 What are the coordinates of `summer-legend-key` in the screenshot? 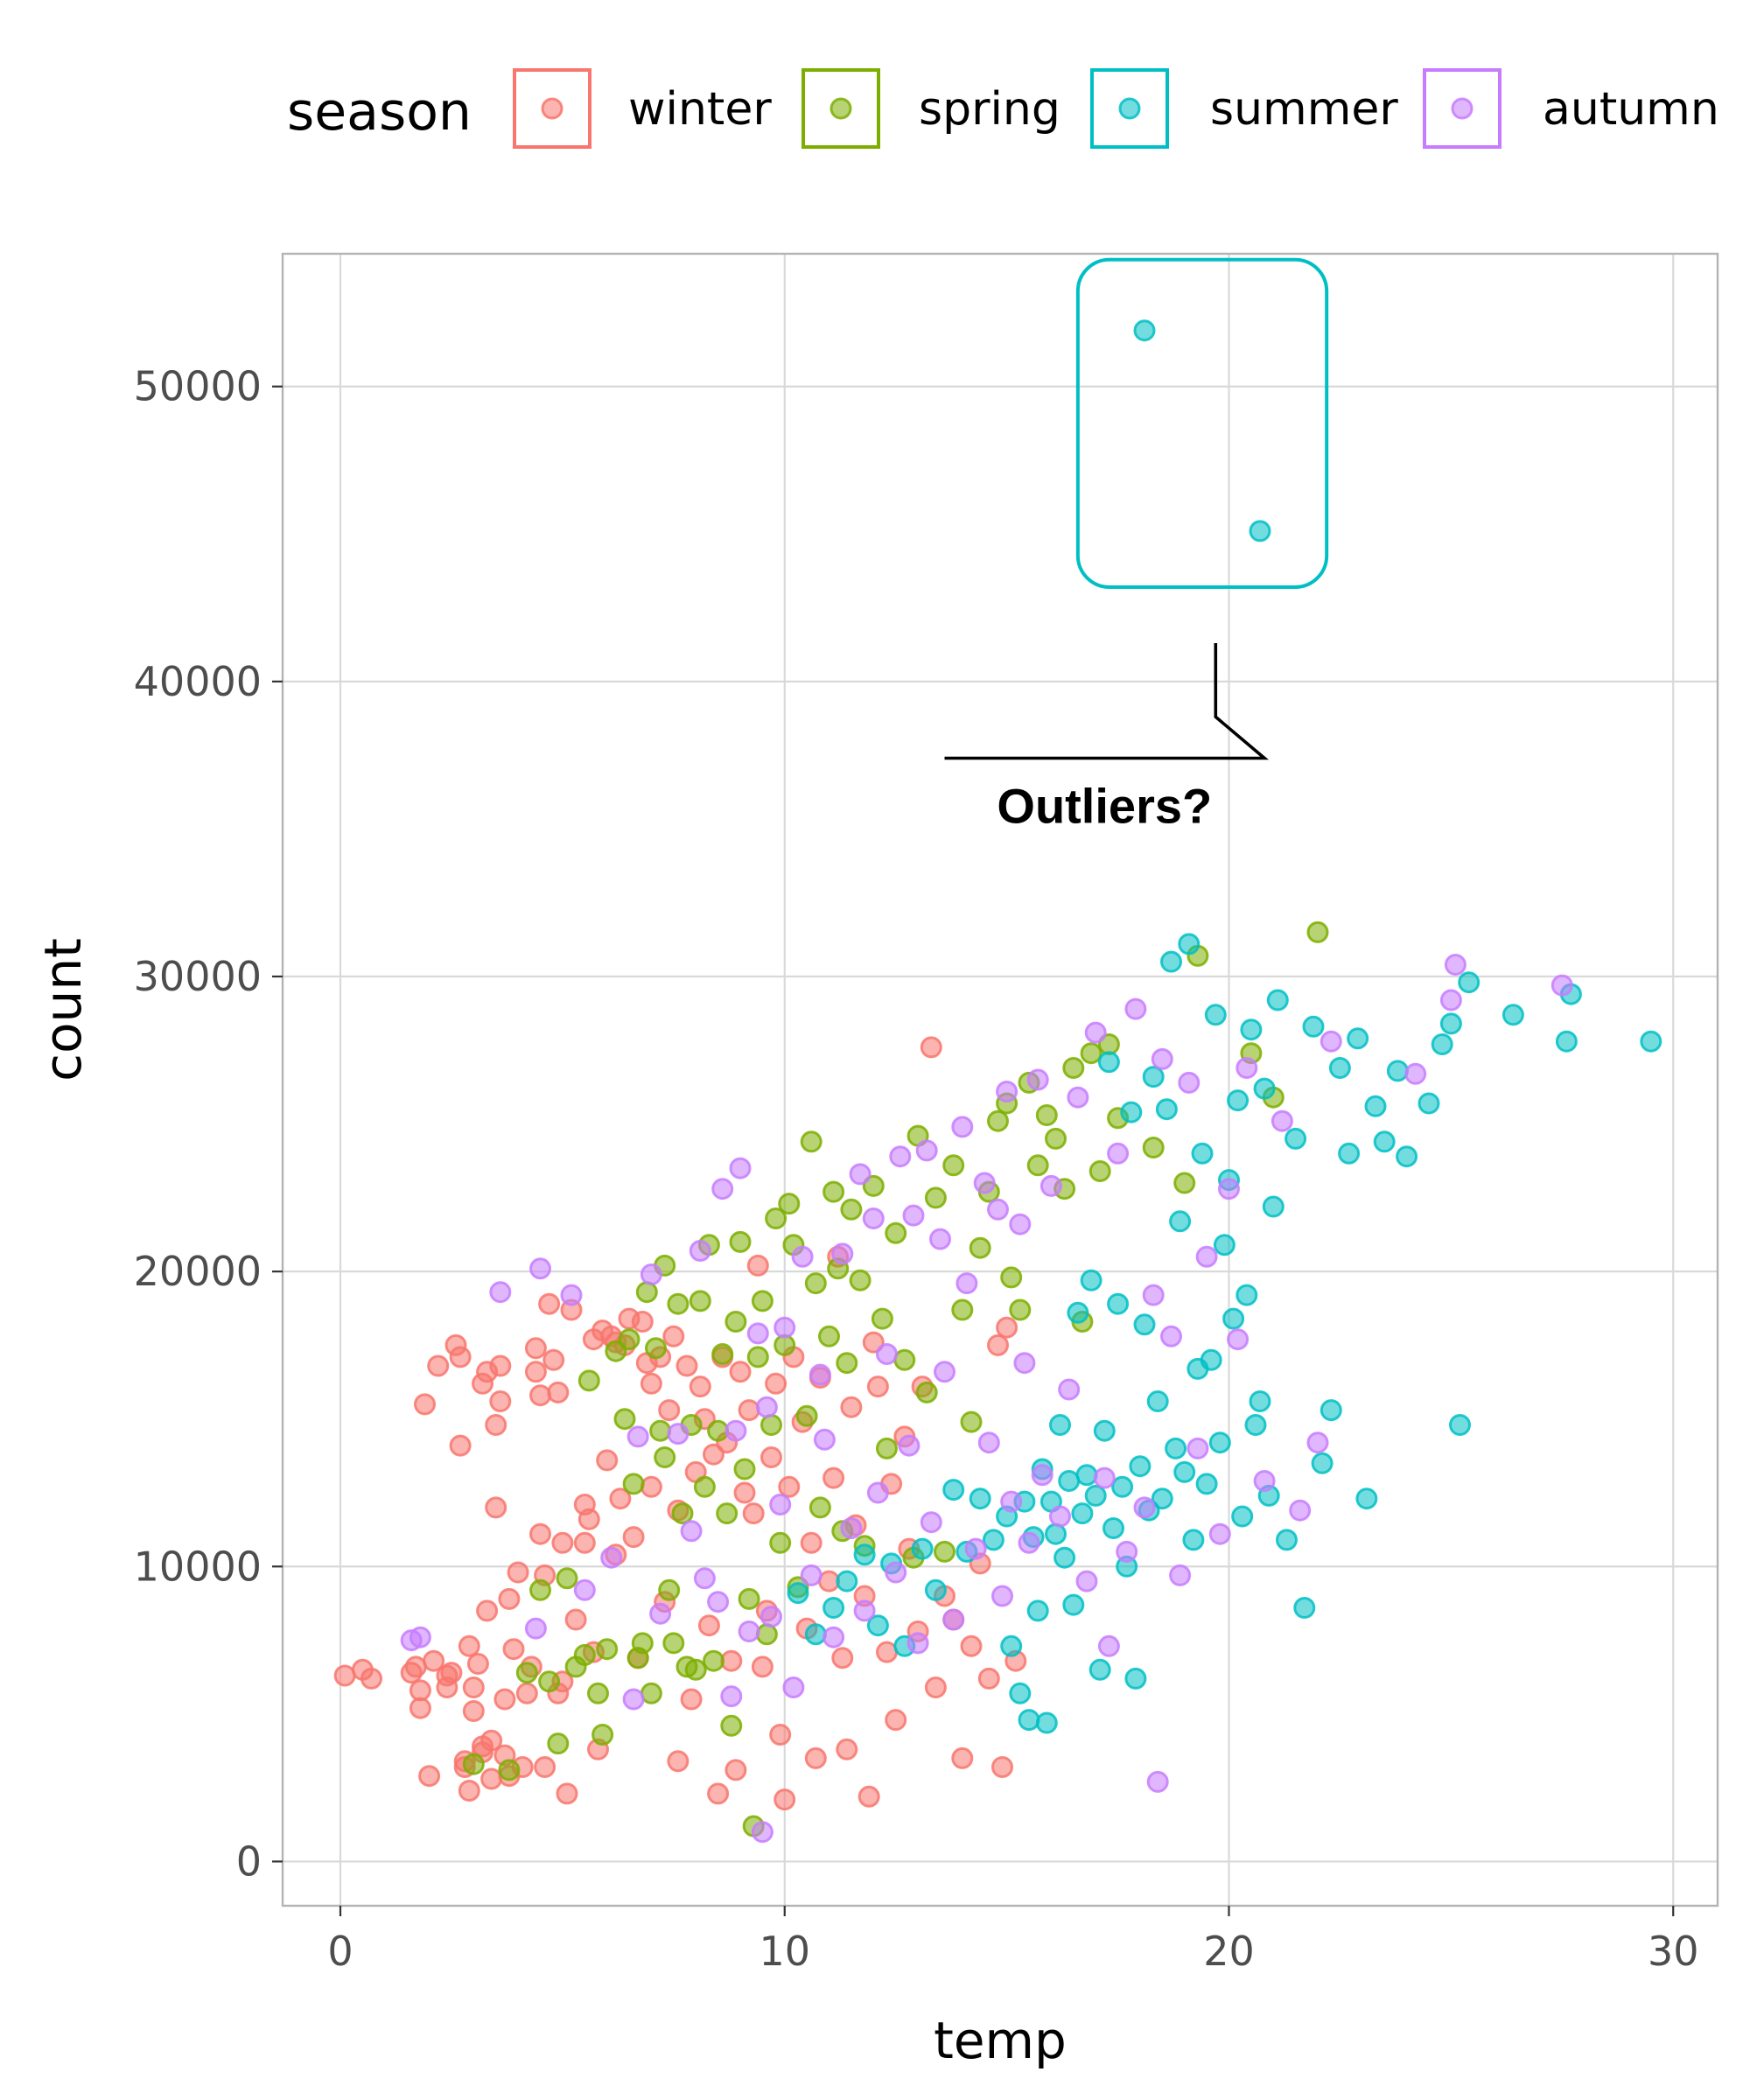 It's located at (1129, 108).